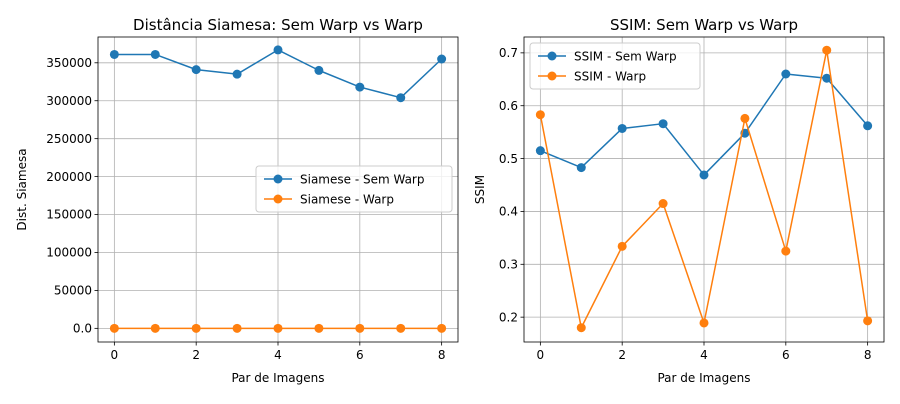 This screenshot has width=900, height=404. Describe the element at coordinates (347, 199) in the screenshot. I see `legend-label: Siamese - Warp` at that location.